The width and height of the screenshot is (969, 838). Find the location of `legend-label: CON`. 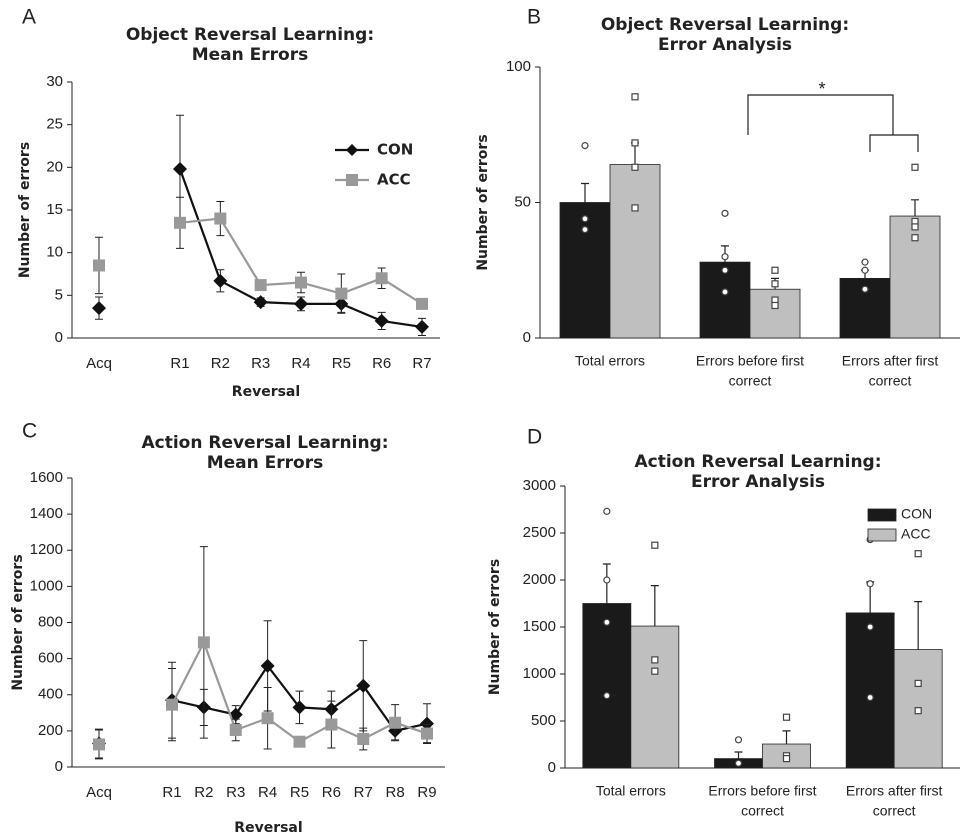

legend-label: CON is located at coordinates (395, 150).